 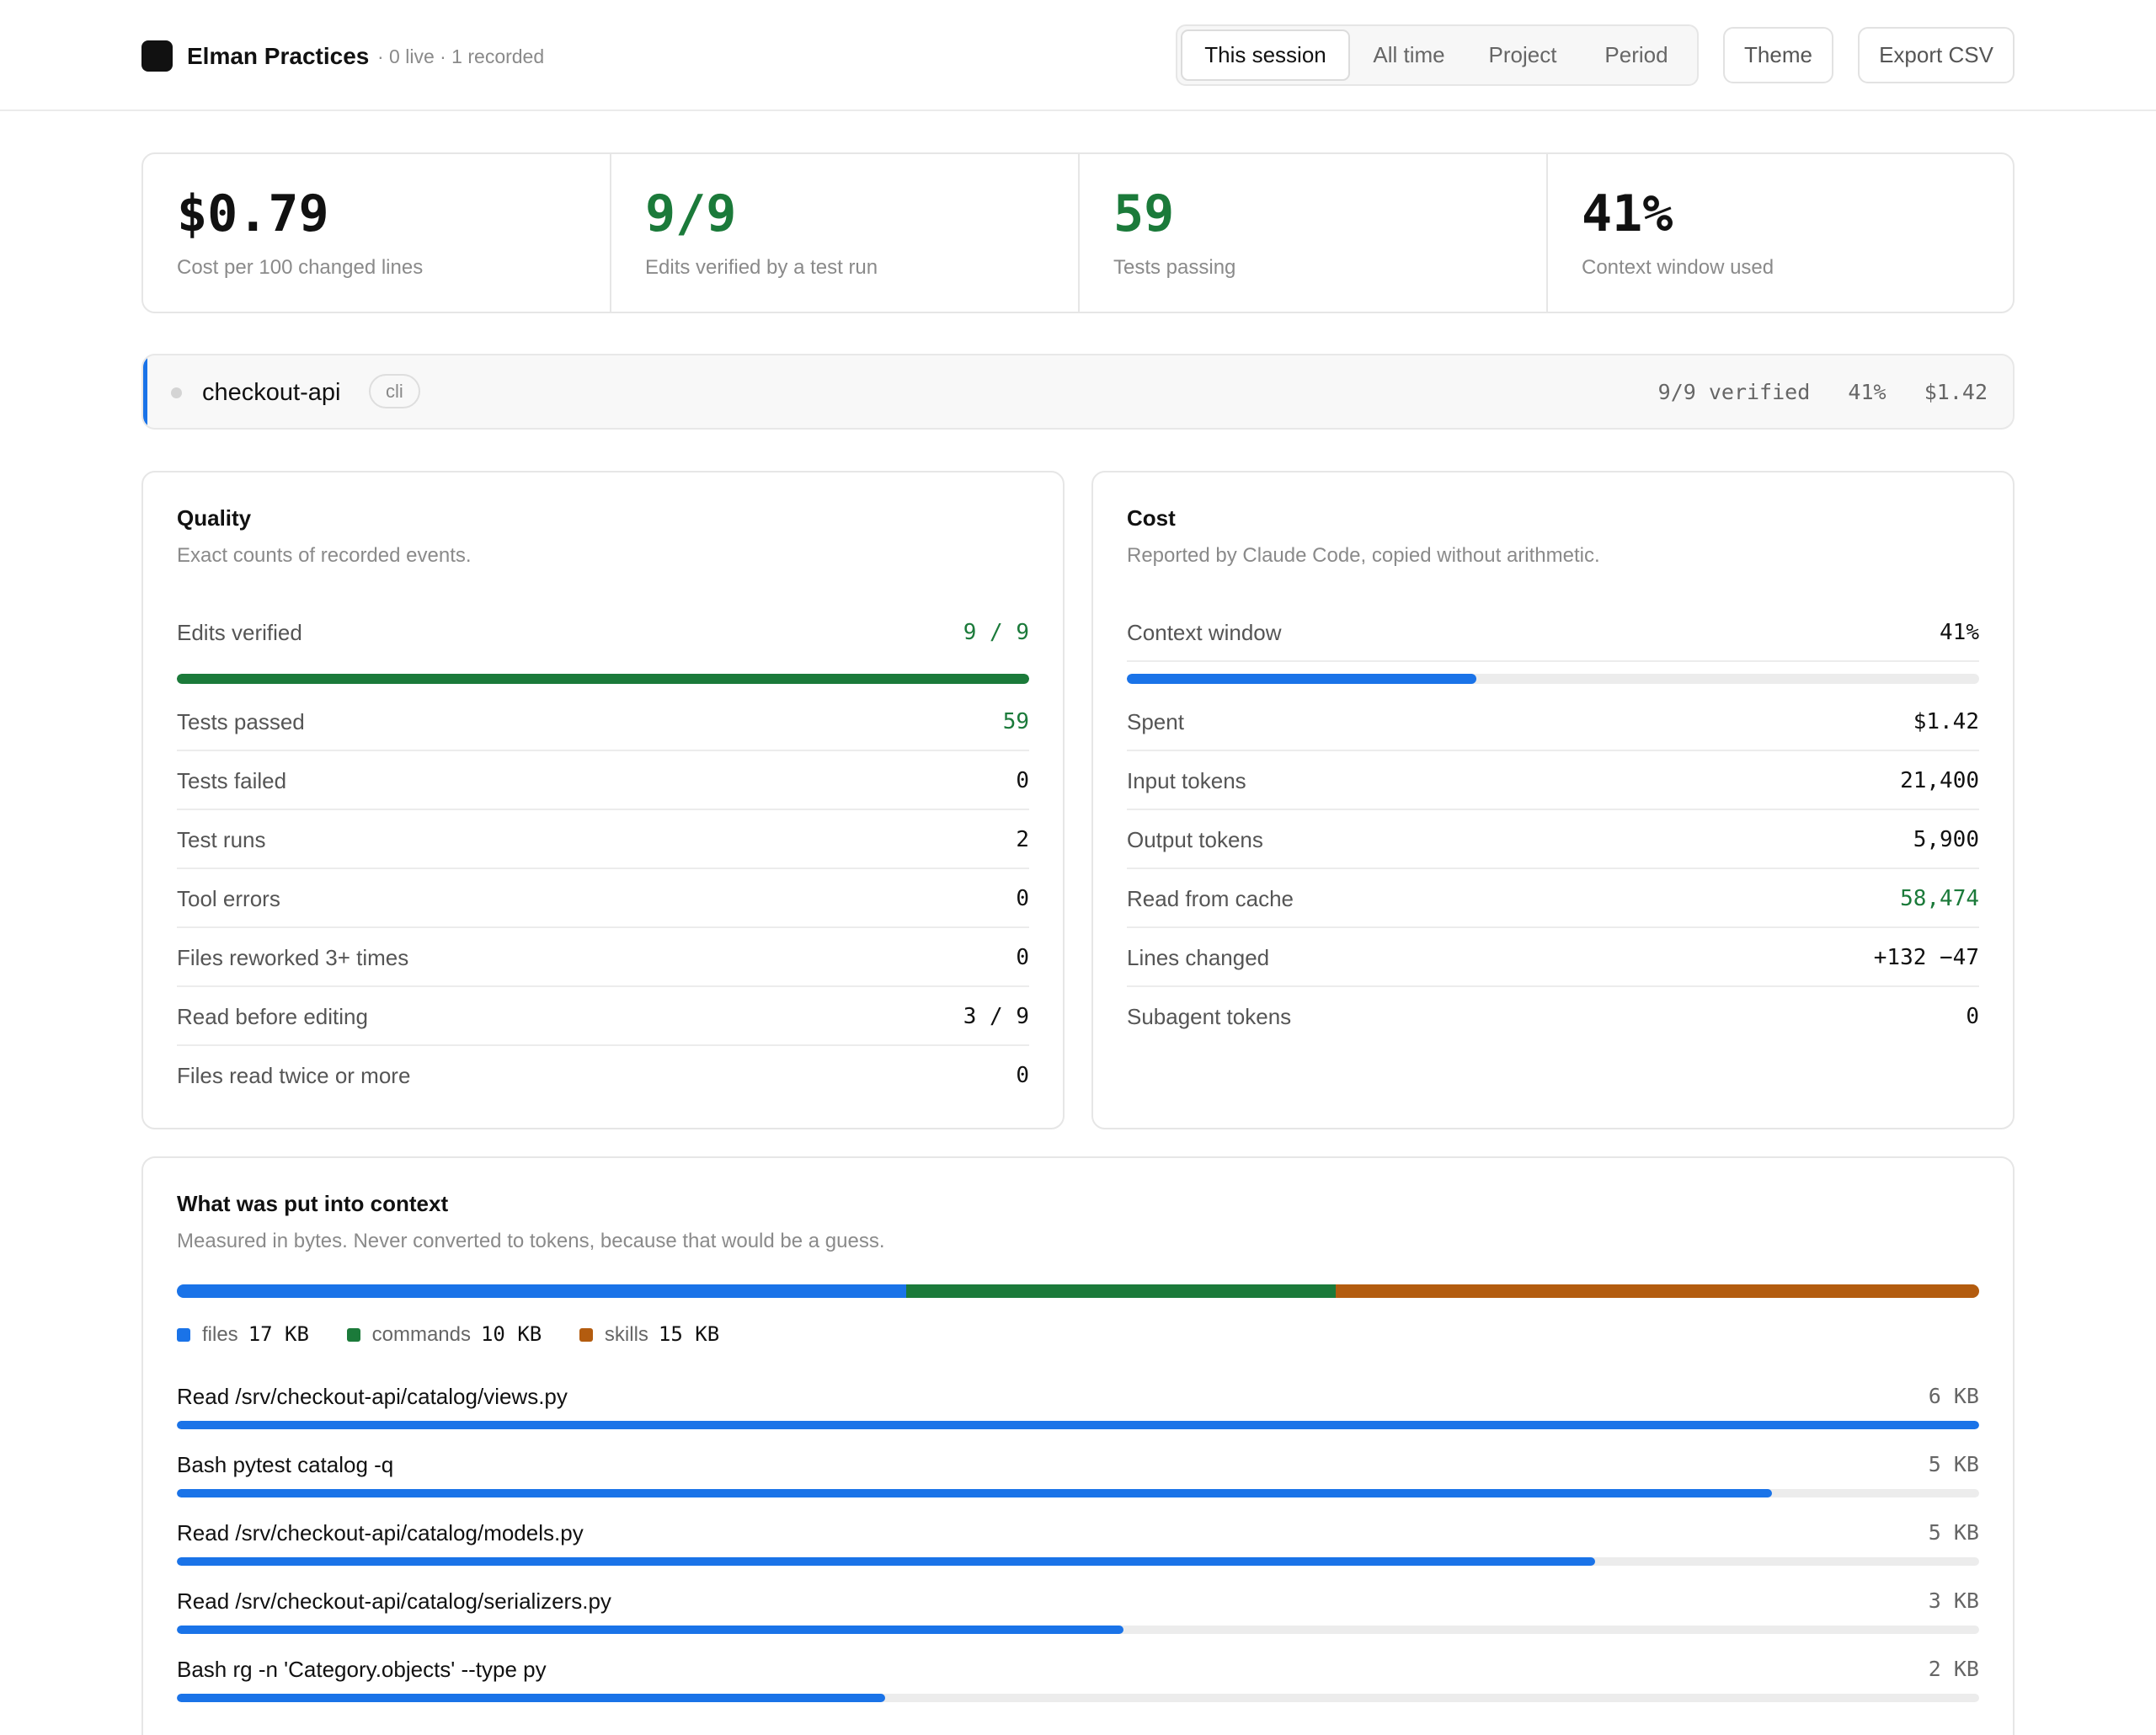 What do you see at coordinates (1956, 392) in the screenshot?
I see `session-cost: $1.42` at bounding box center [1956, 392].